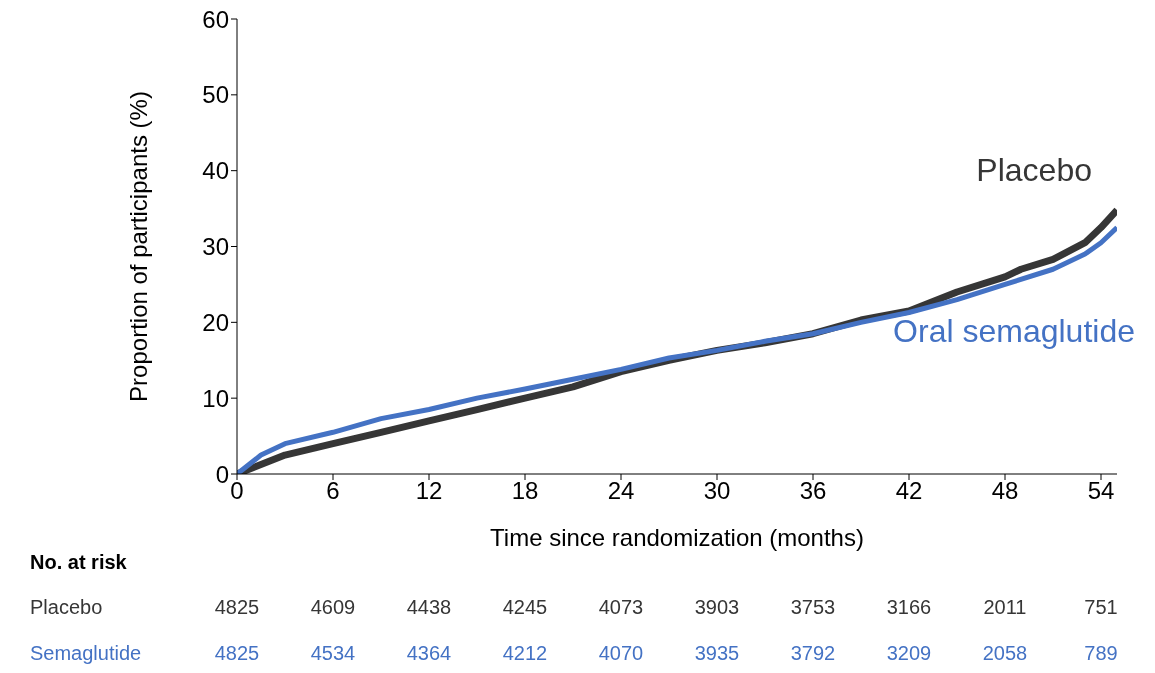  I want to click on y-tick-label: 60, so click(215, 19).